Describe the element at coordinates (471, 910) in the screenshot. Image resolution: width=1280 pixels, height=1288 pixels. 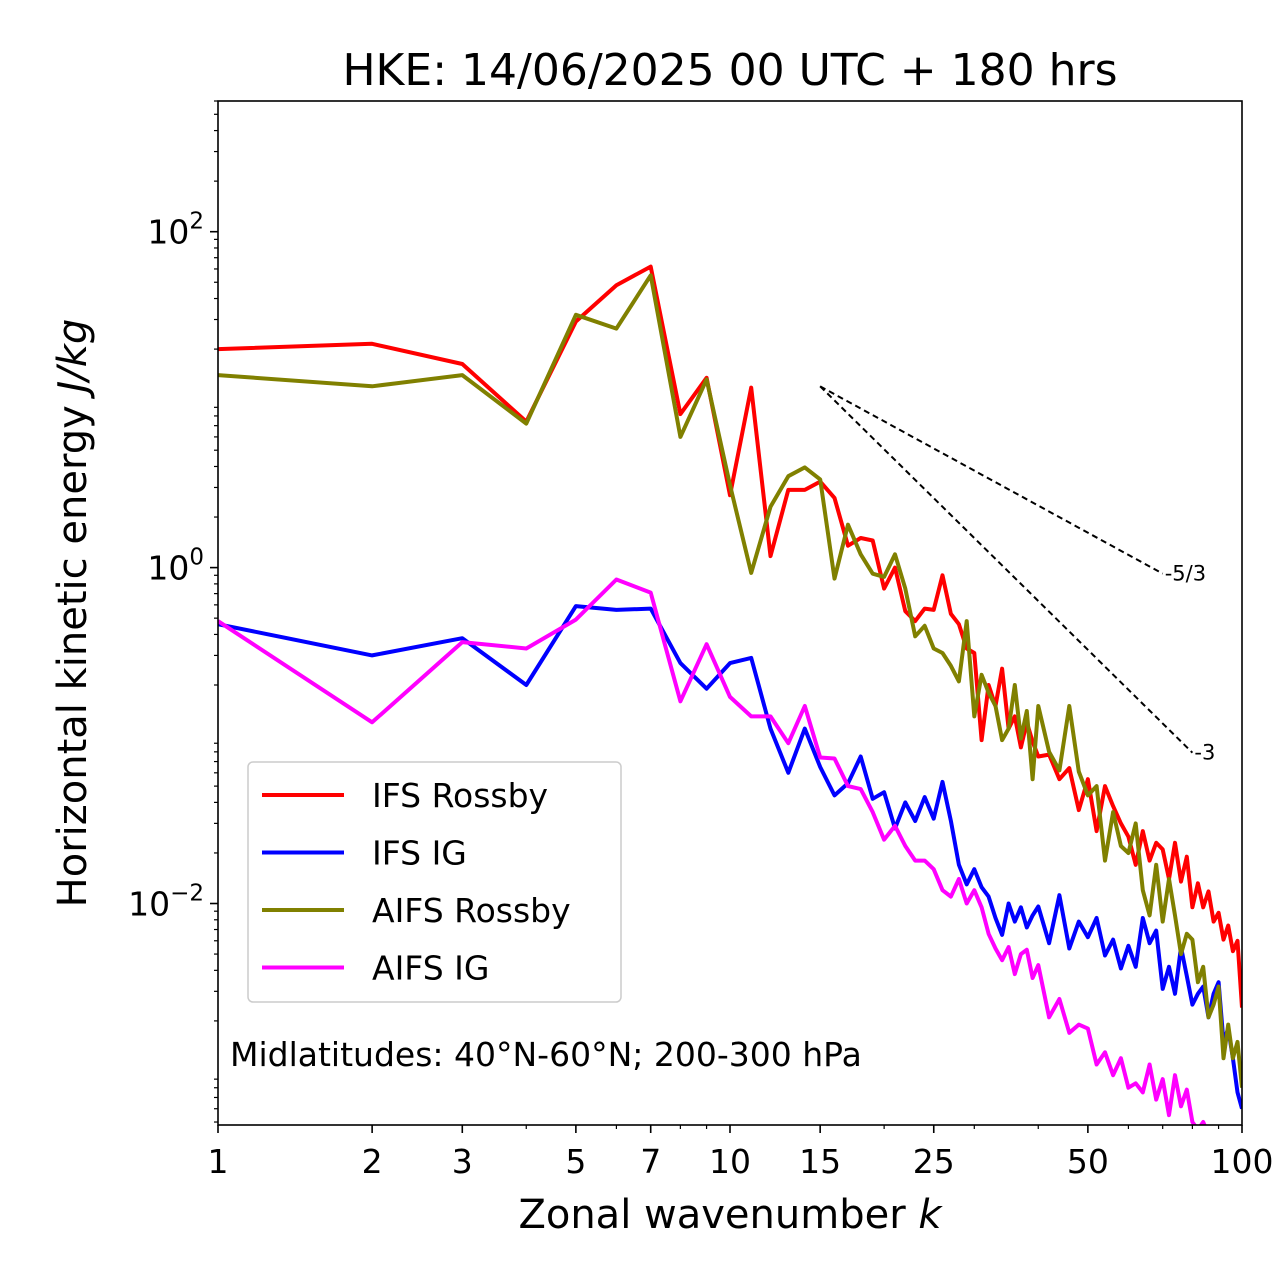
I see `legend-label-aifs-rossby: AIFS Rossby` at that location.